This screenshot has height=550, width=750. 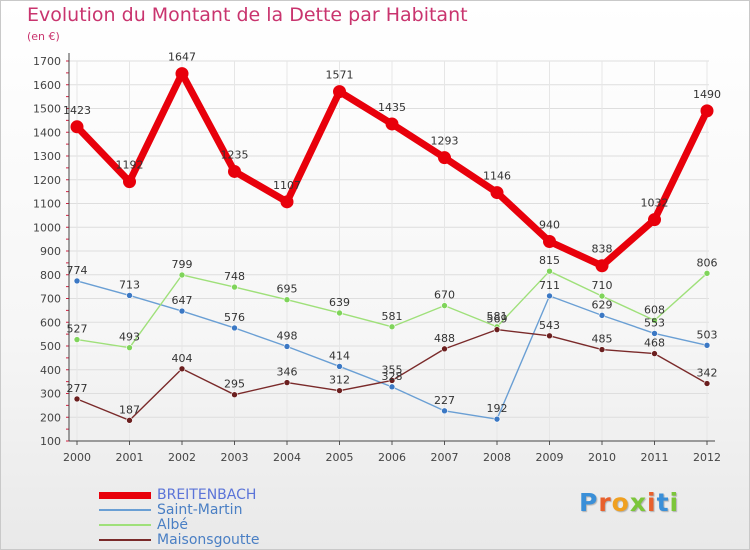 I want to click on data-label-albe: 815, so click(x=549, y=260).